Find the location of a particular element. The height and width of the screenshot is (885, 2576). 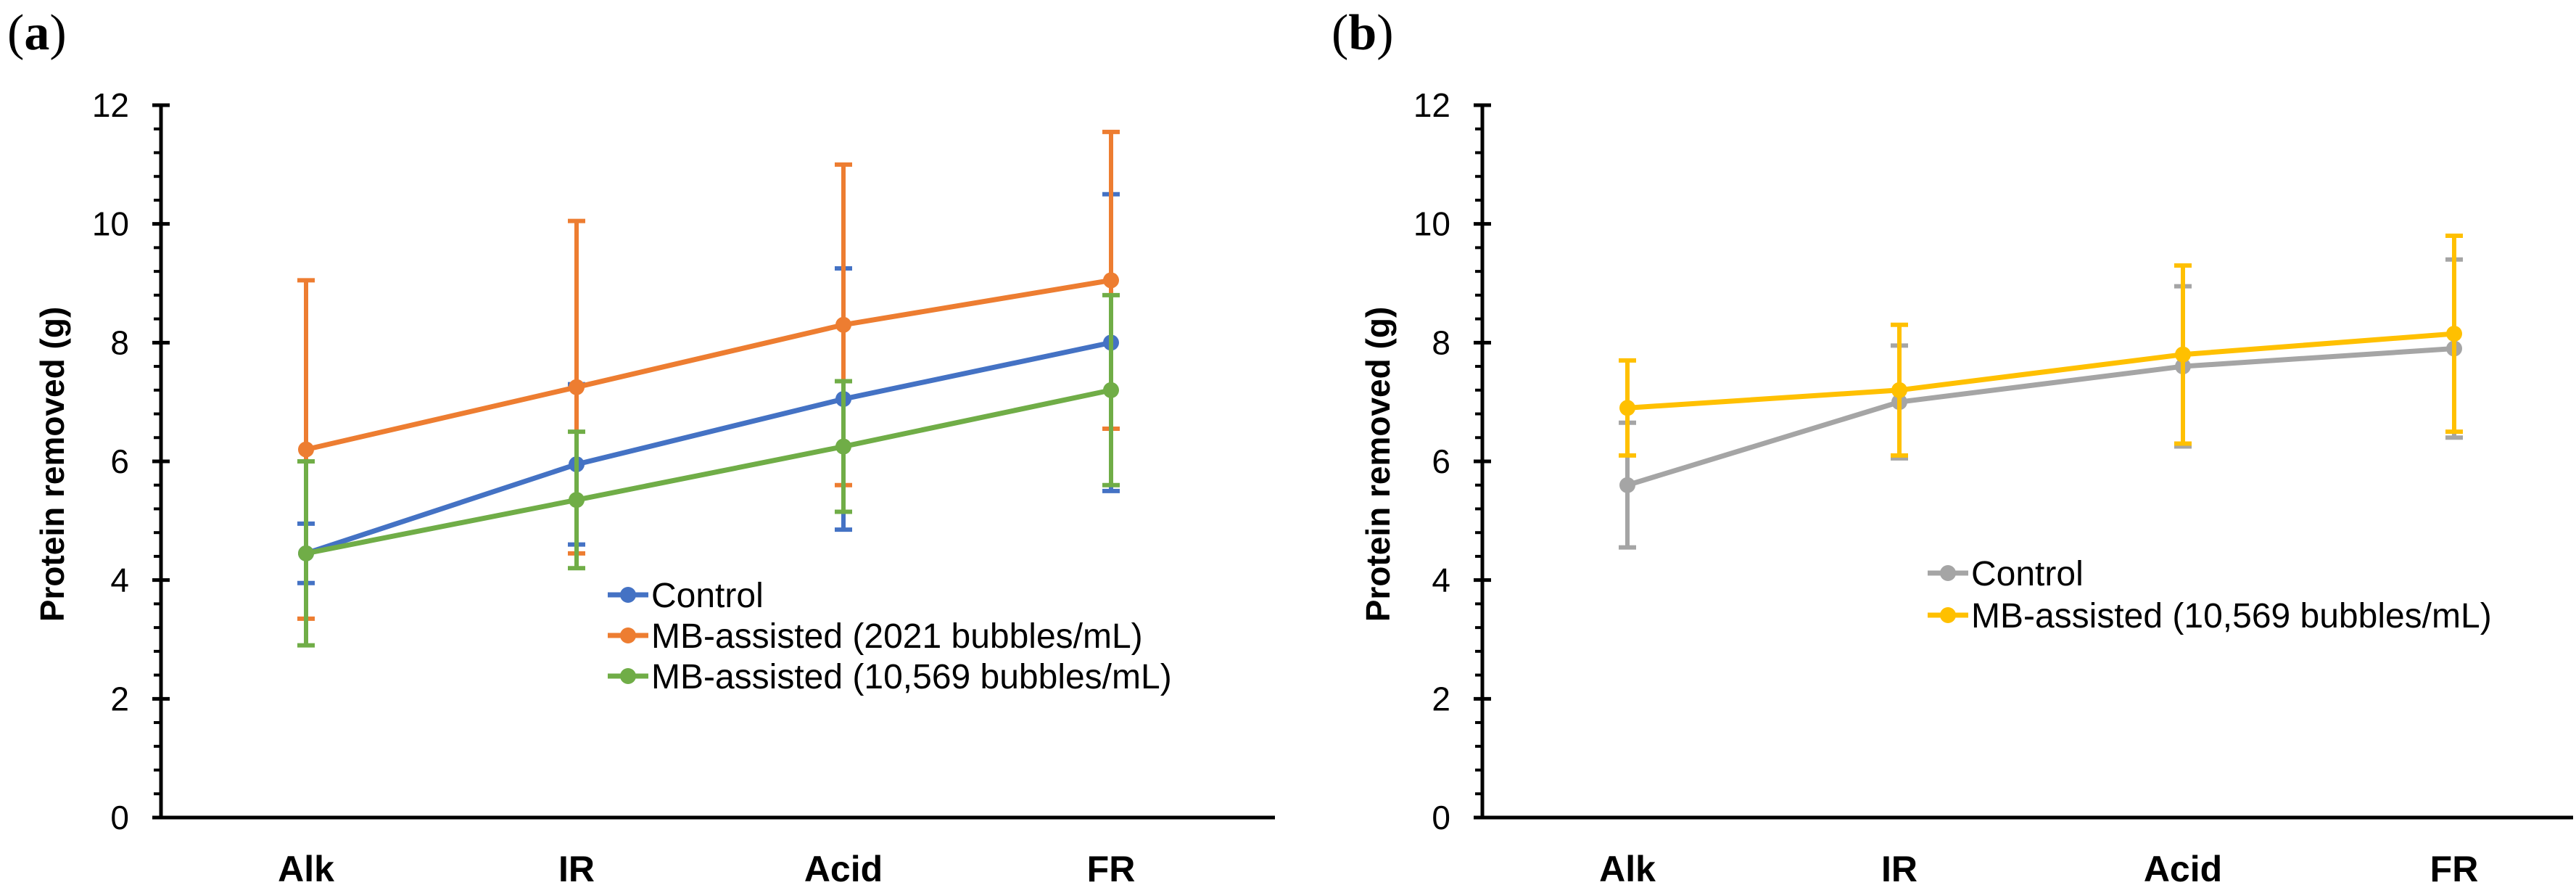

panel-a-legend-label: MB-assisted (10,569 bubbles/mL) is located at coordinates (911, 677).